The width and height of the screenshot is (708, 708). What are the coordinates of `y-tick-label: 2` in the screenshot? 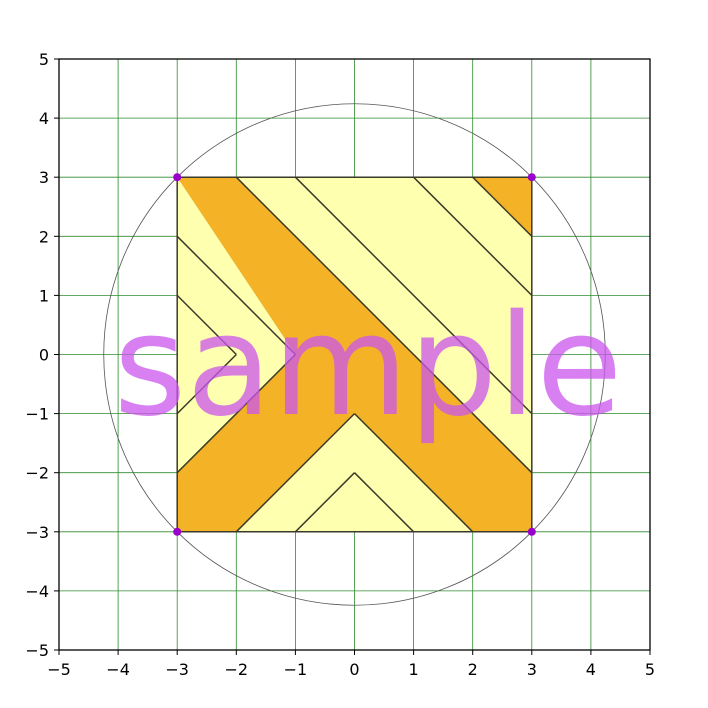 It's located at (44, 236).